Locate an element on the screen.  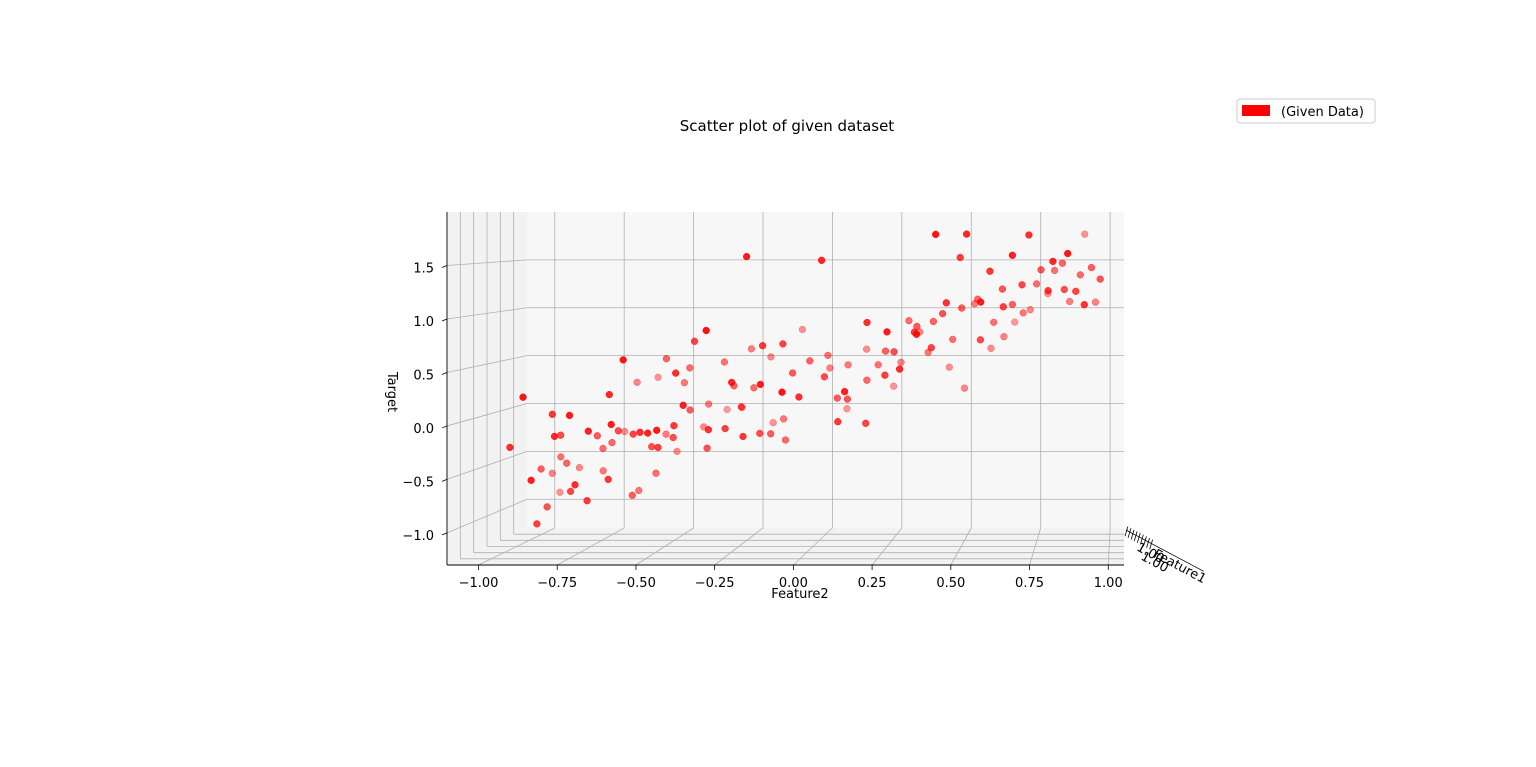
legend: (Given Data) is located at coordinates (1306, 111).